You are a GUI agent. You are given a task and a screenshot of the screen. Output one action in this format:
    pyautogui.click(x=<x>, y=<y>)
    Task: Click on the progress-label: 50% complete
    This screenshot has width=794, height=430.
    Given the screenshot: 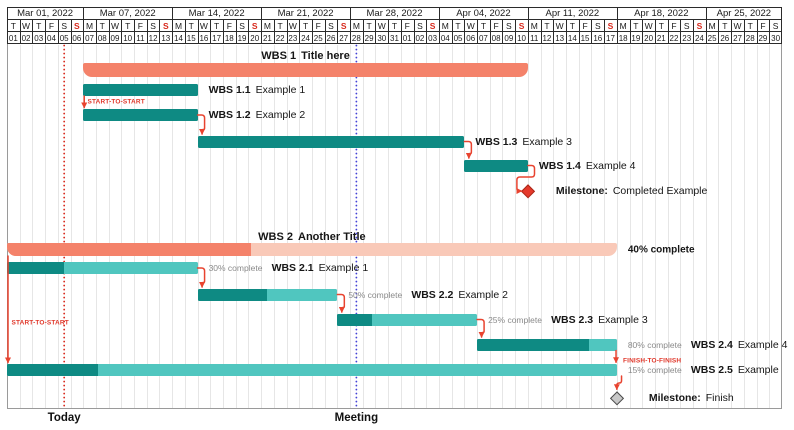 What is the action you would take?
    pyautogui.click(x=375, y=294)
    